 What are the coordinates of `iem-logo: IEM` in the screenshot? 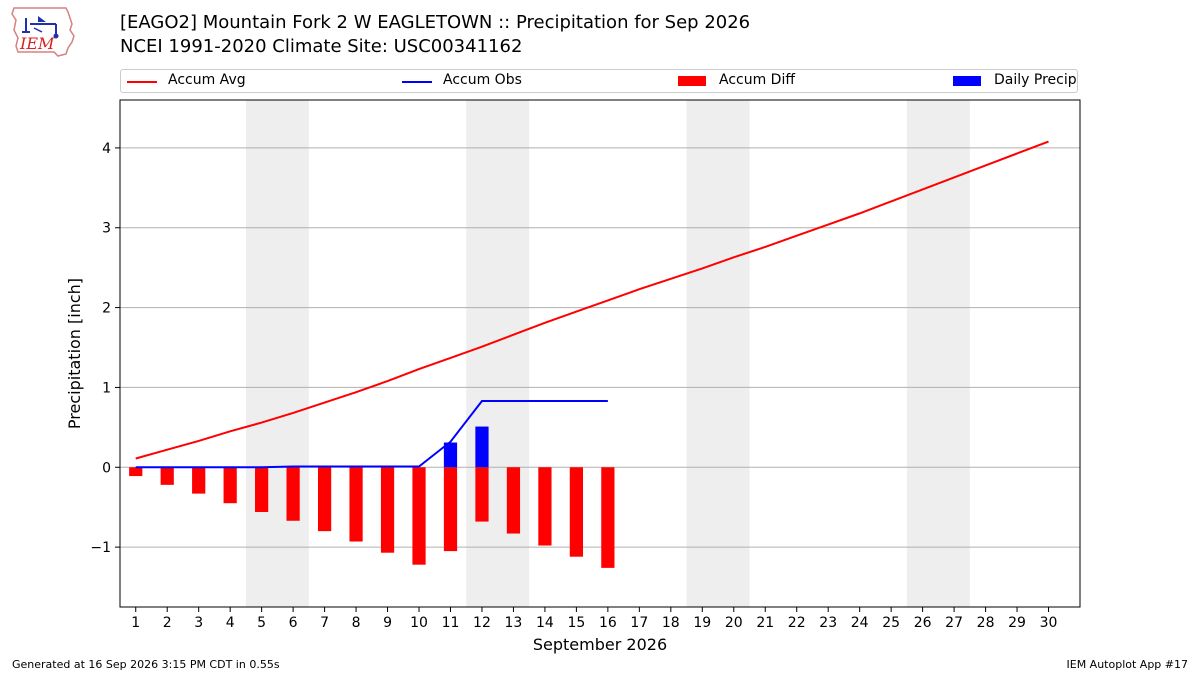 It's located at (44, 33).